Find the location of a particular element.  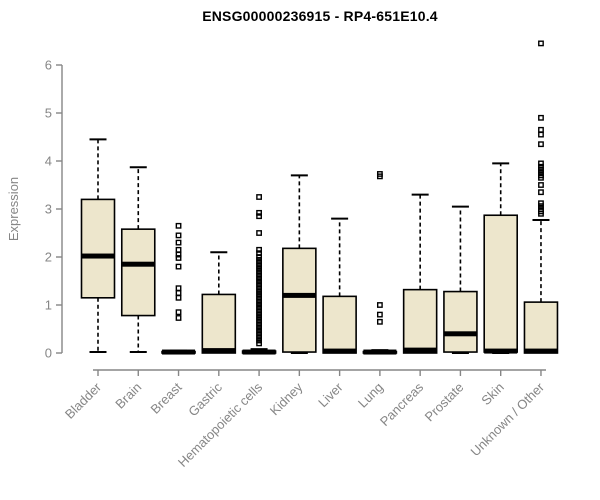

x-tick-label: Gastric is located at coordinates (205, 399).